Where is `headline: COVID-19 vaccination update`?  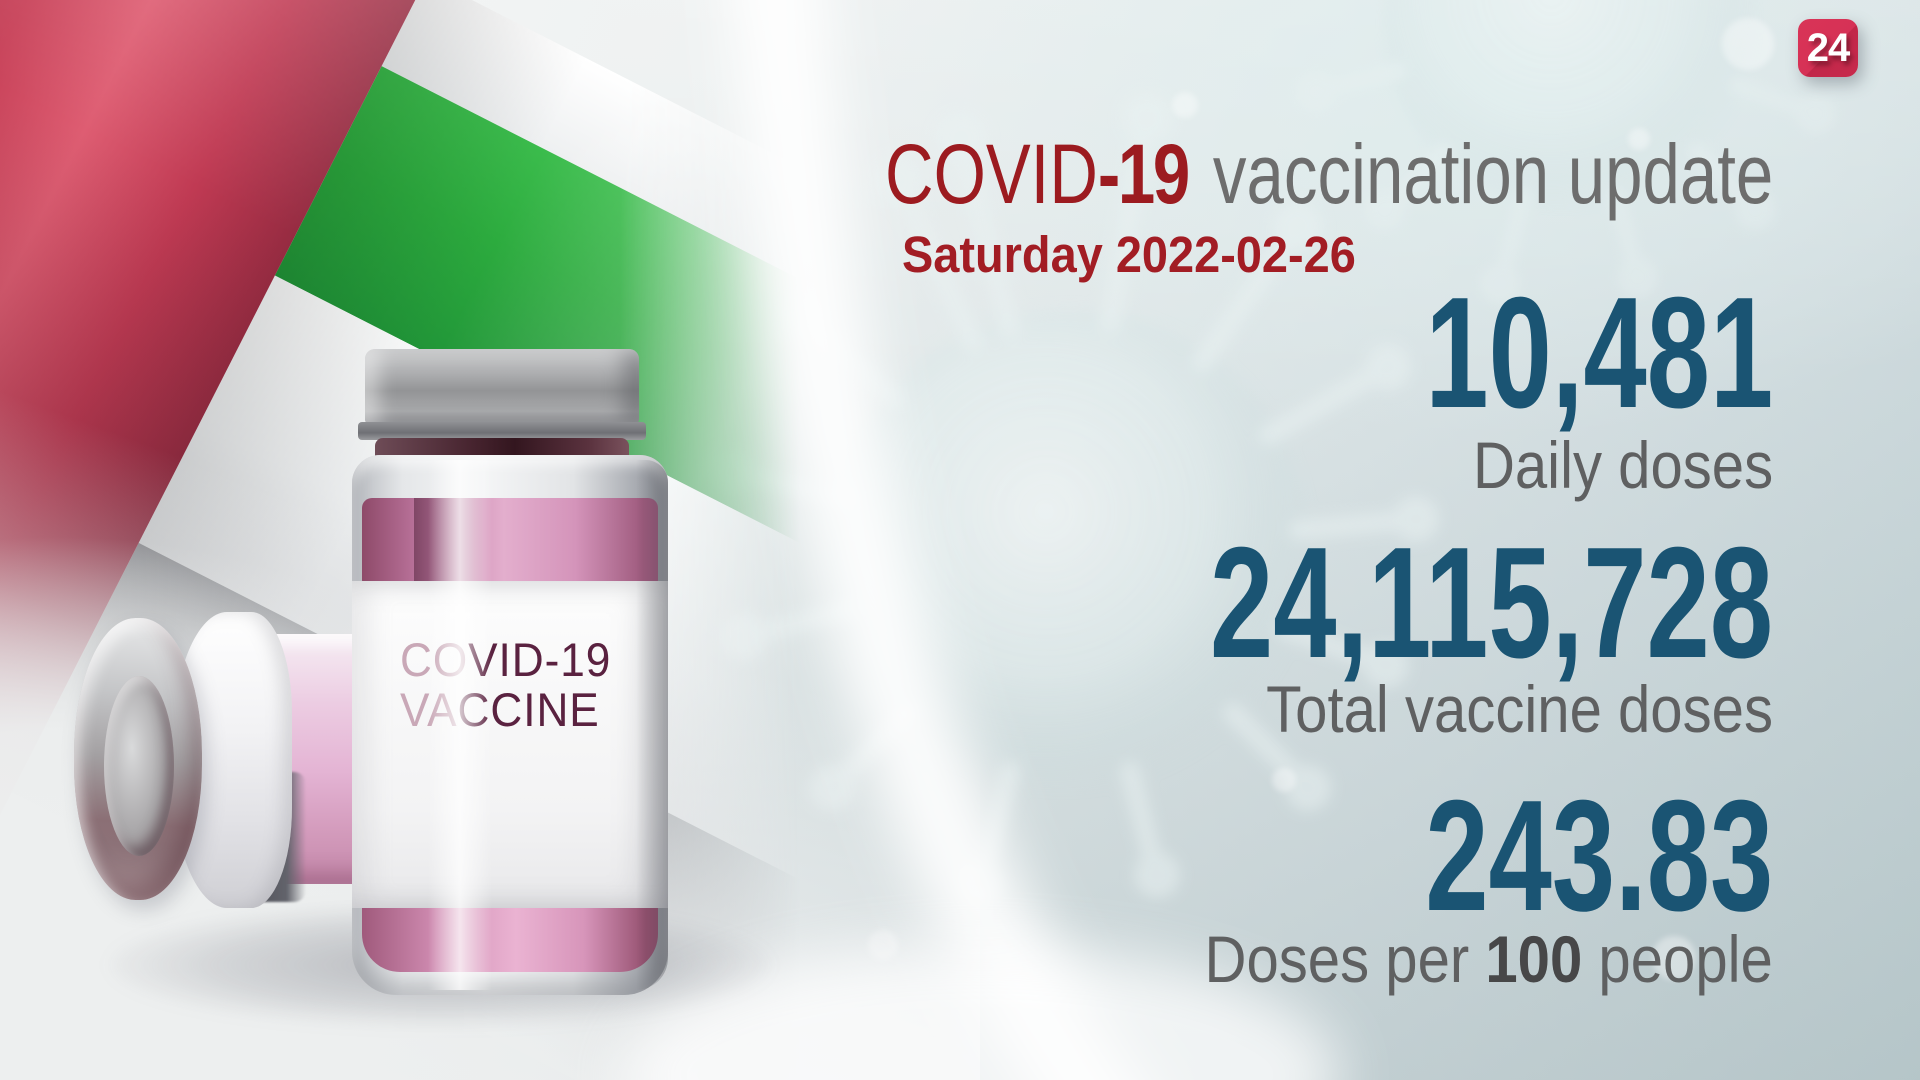 headline: COVID-19 vaccination update is located at coordinates (1329, 174).